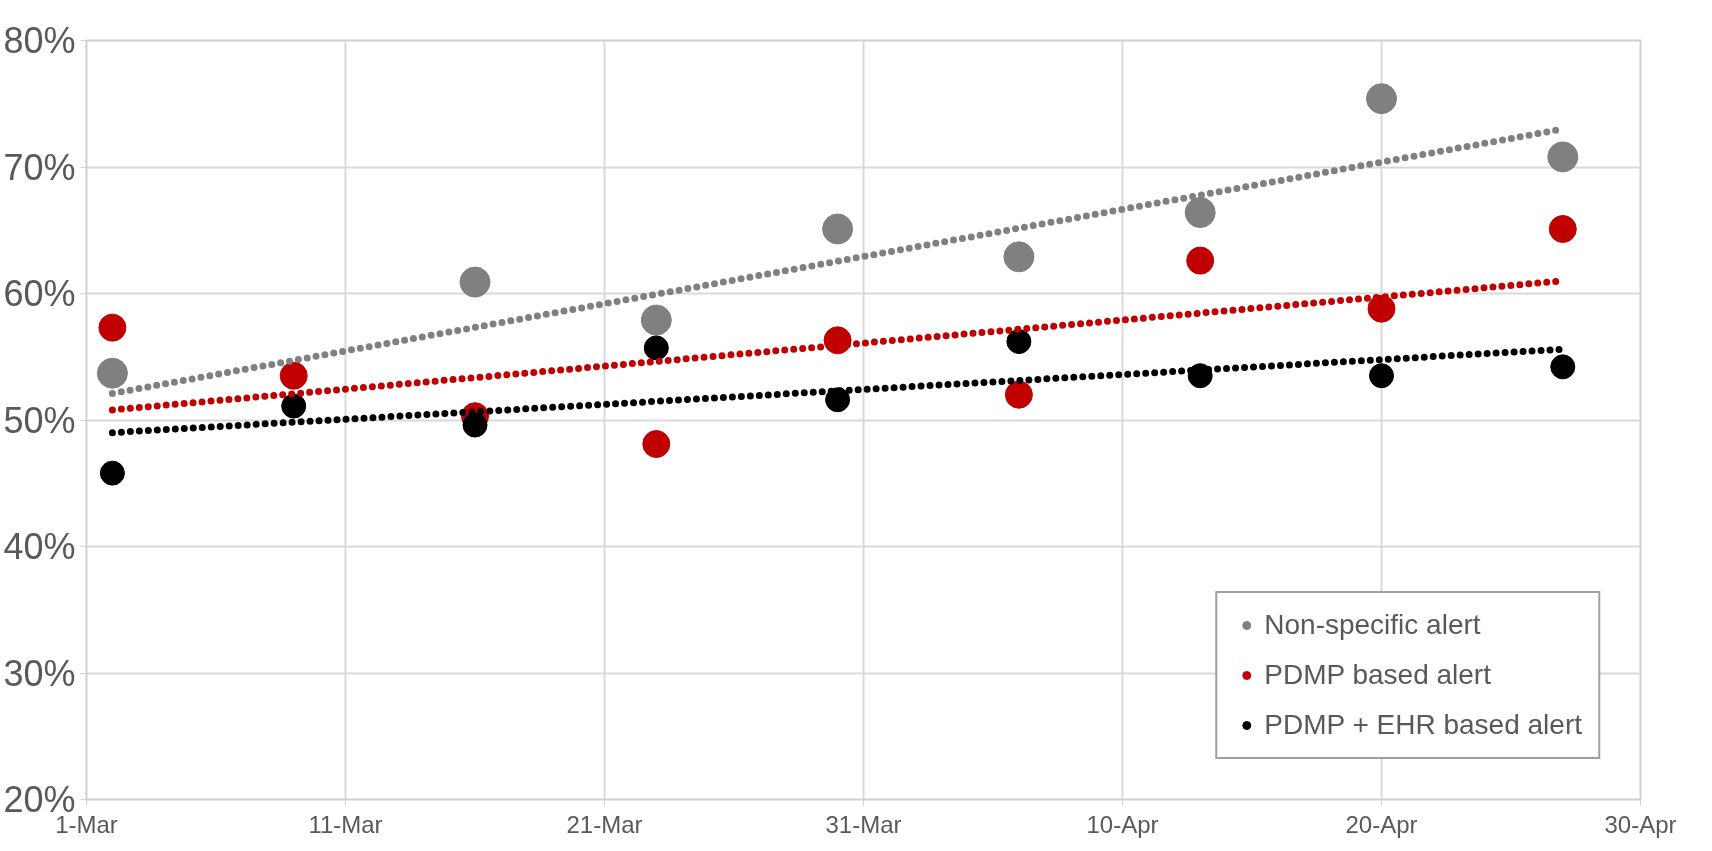  Describe the element at coordinates (1372, 625) in the screenshot. I see `legend-label: Non-specific alert` at that location.